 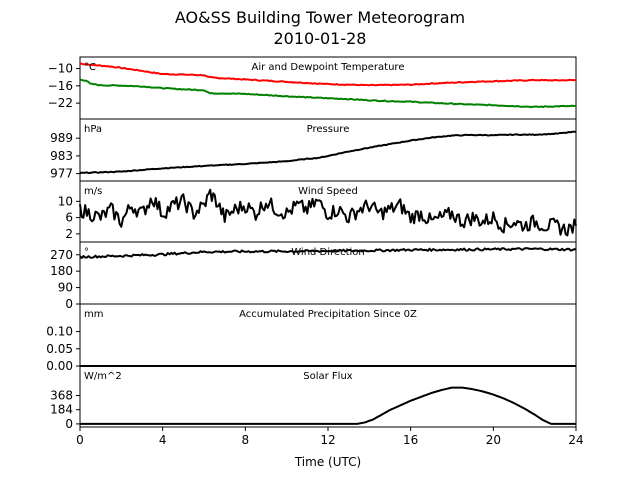 What do you see at coordinates (328, 191) in the screenshot?
I see `panel-title: Wind Speed` at bounding box center [328, 191].